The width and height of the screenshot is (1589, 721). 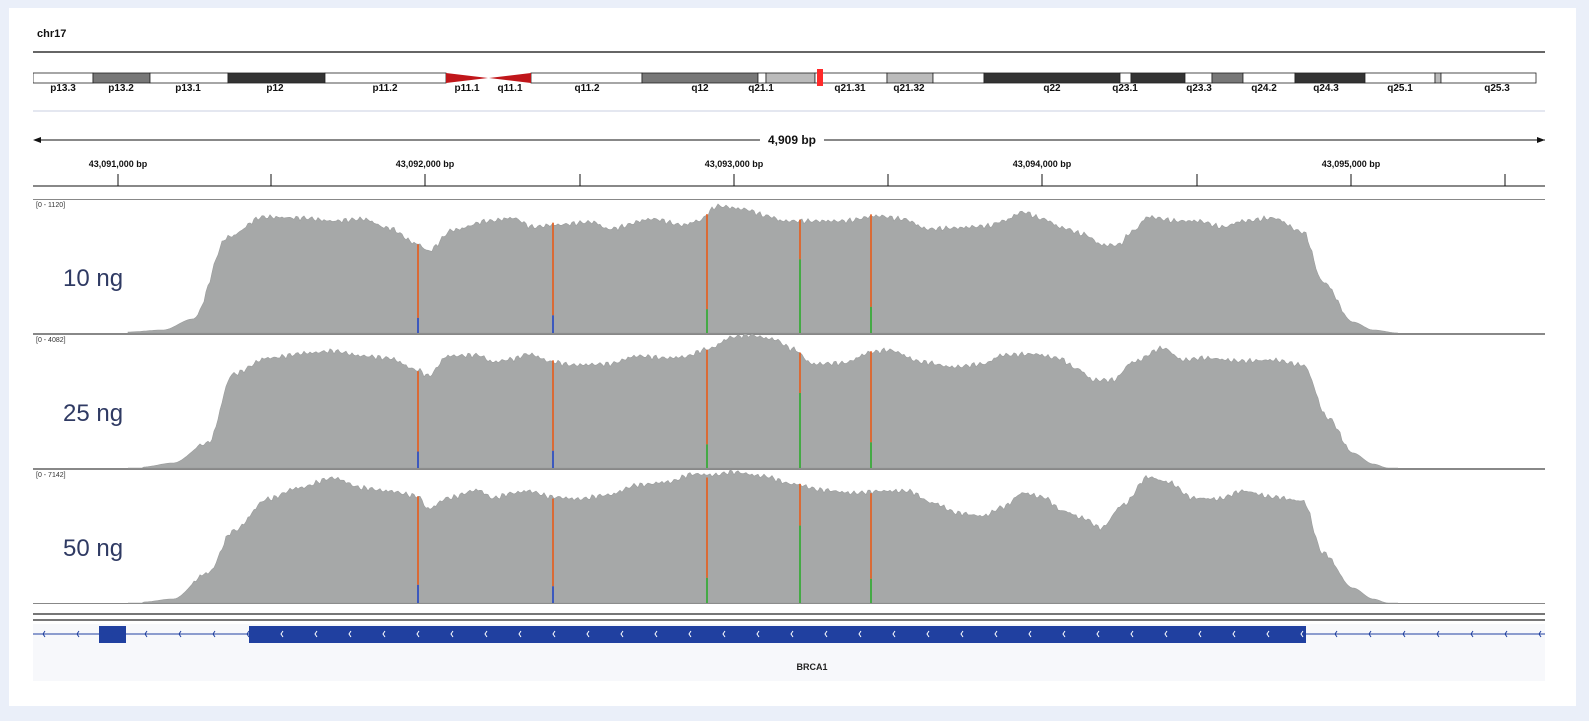 I want to click on position-label: 43,094,000 bp, so click(x=1042, y=164).